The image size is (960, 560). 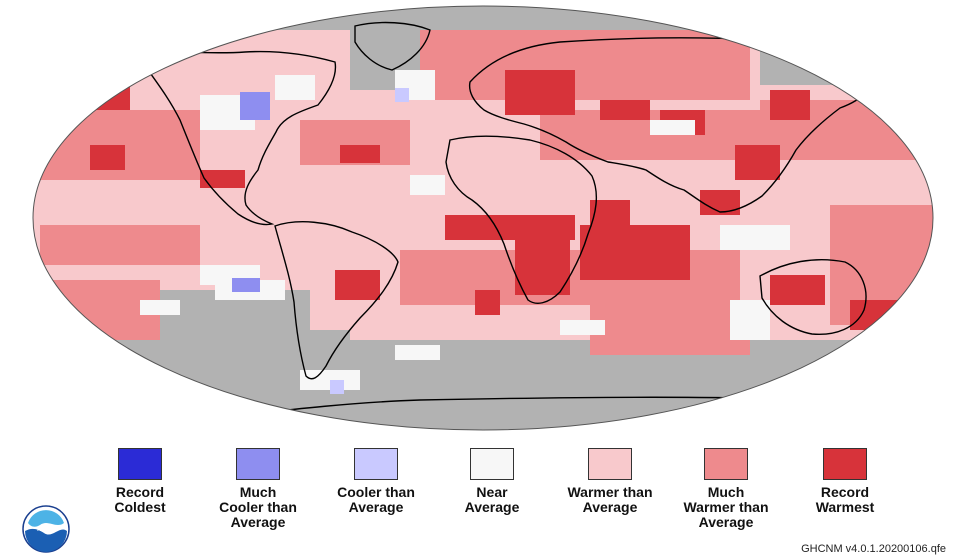 What do you see at coordinates (845, 499) in the screenshot?
I see `legend-label: Record Warmest` at bounding box center [845, 499].